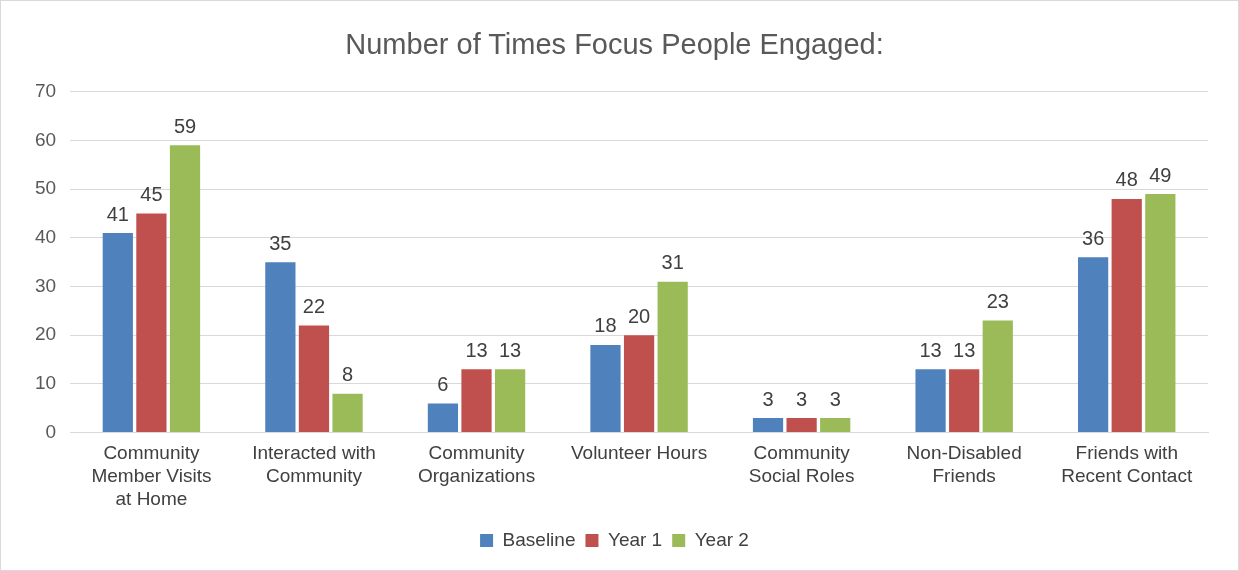 The width and height of the screenshot is (1239, 571). What do you see at coordinates (635, 539) in the screenshot?
I see `legend-label: Year 1` at bounding box center [635, 539].